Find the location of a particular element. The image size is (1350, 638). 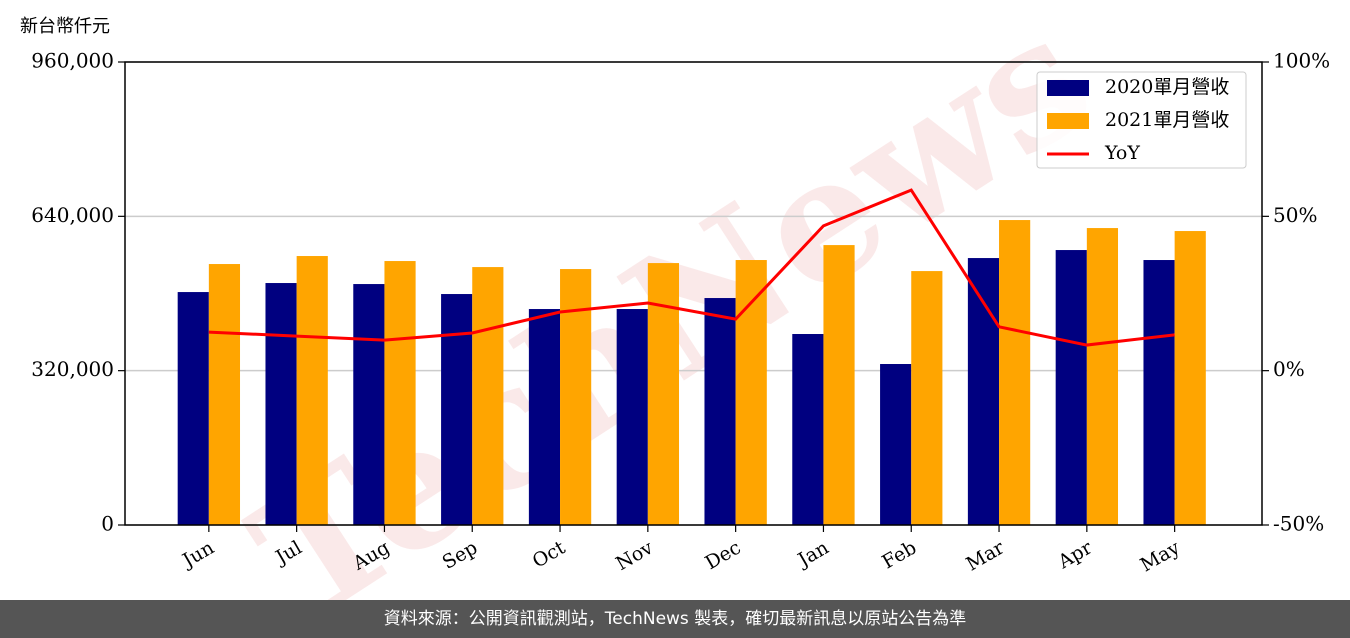

legend-box is located at coordinates (1141, 120).